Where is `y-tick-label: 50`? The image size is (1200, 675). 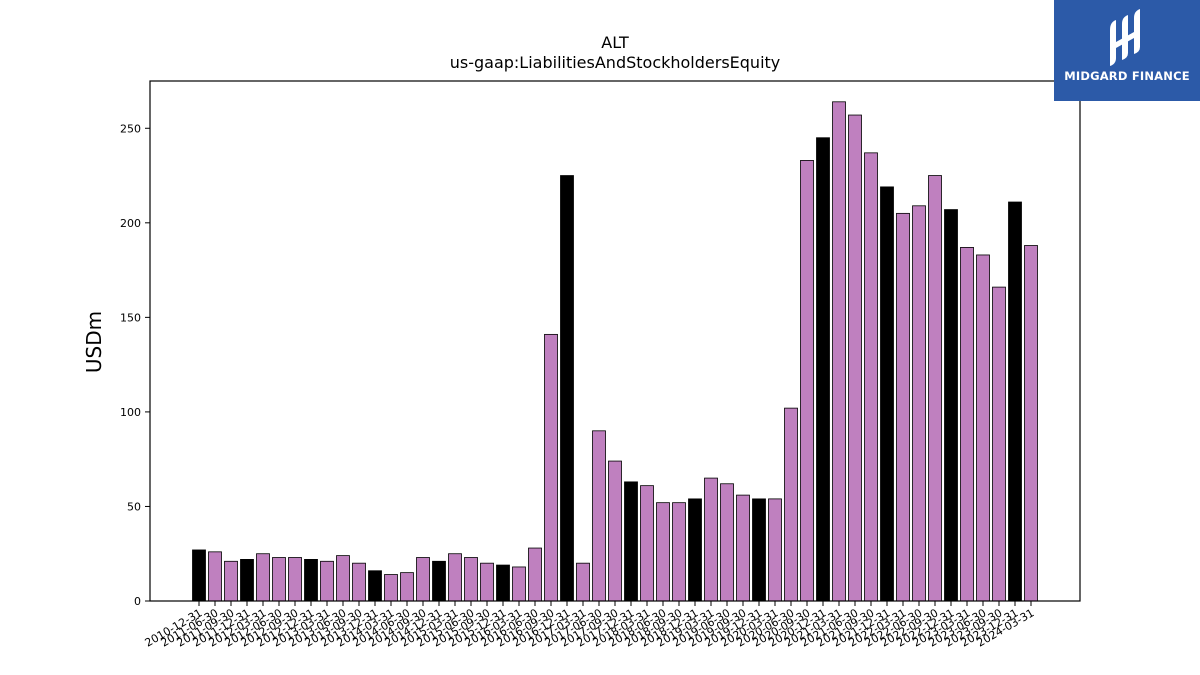
y-tick-label: 50 is located at coordinates (134, 506).